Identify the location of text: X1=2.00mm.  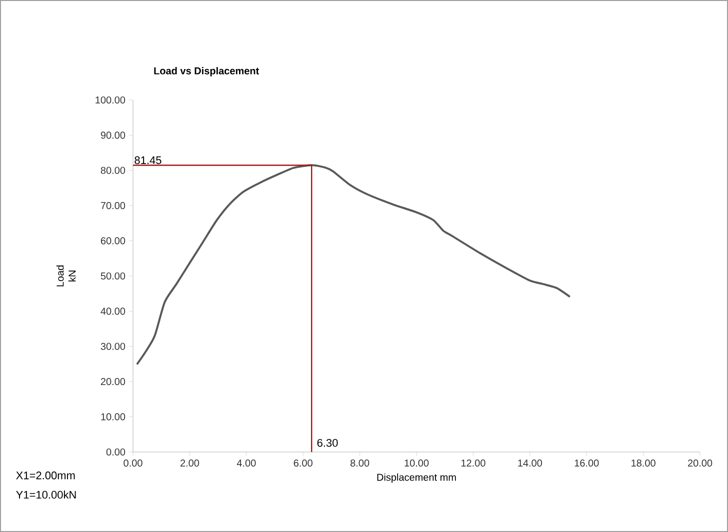
(45, 476).